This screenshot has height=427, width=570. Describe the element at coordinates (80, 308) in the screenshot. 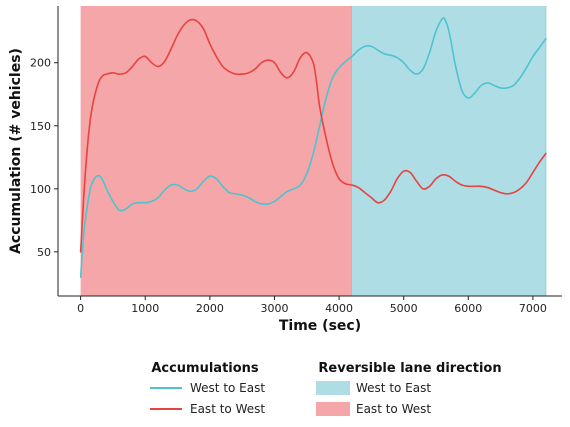

I see `x-tick-label: 0` at that location.